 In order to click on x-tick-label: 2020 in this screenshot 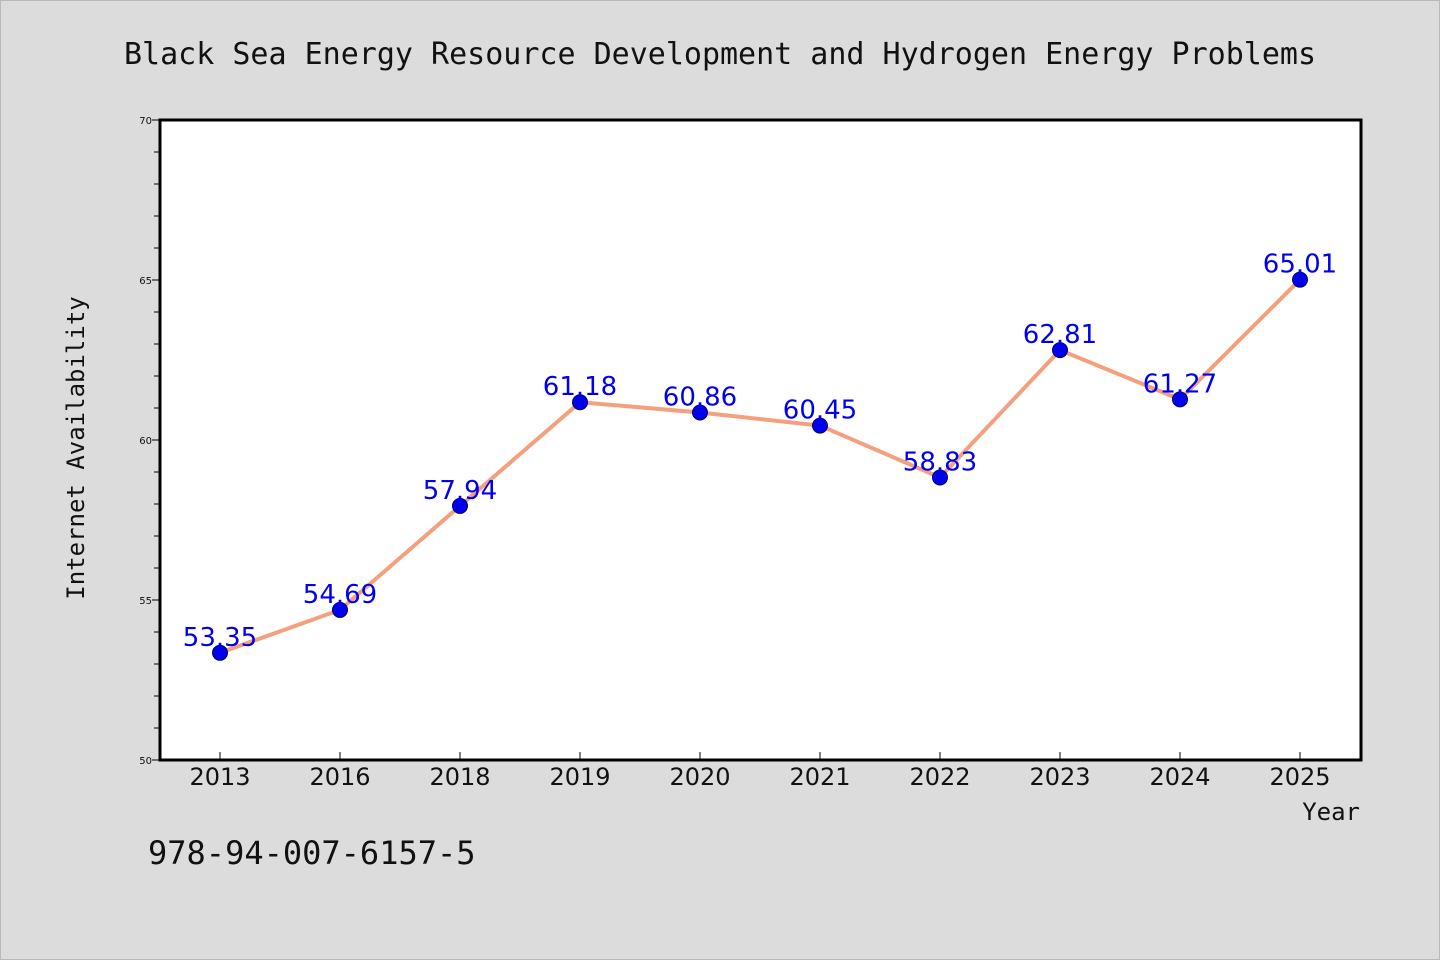, I will do `click(699, 777)`.